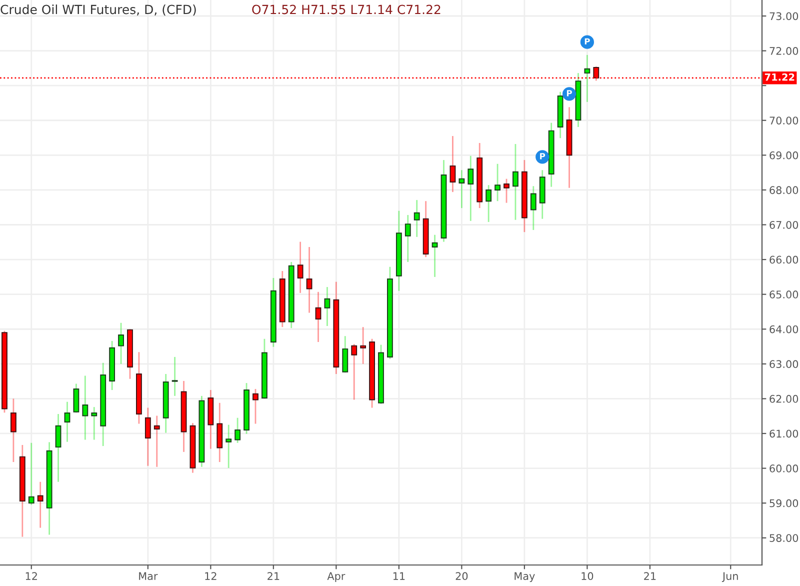 The image size is (800, 586). What do you see at coordinates (346, 9) in the screenshot?
I see `chart-subtitle: O71.52 H71.55 L71.14 C71.22` at bounding box center [346, 9].